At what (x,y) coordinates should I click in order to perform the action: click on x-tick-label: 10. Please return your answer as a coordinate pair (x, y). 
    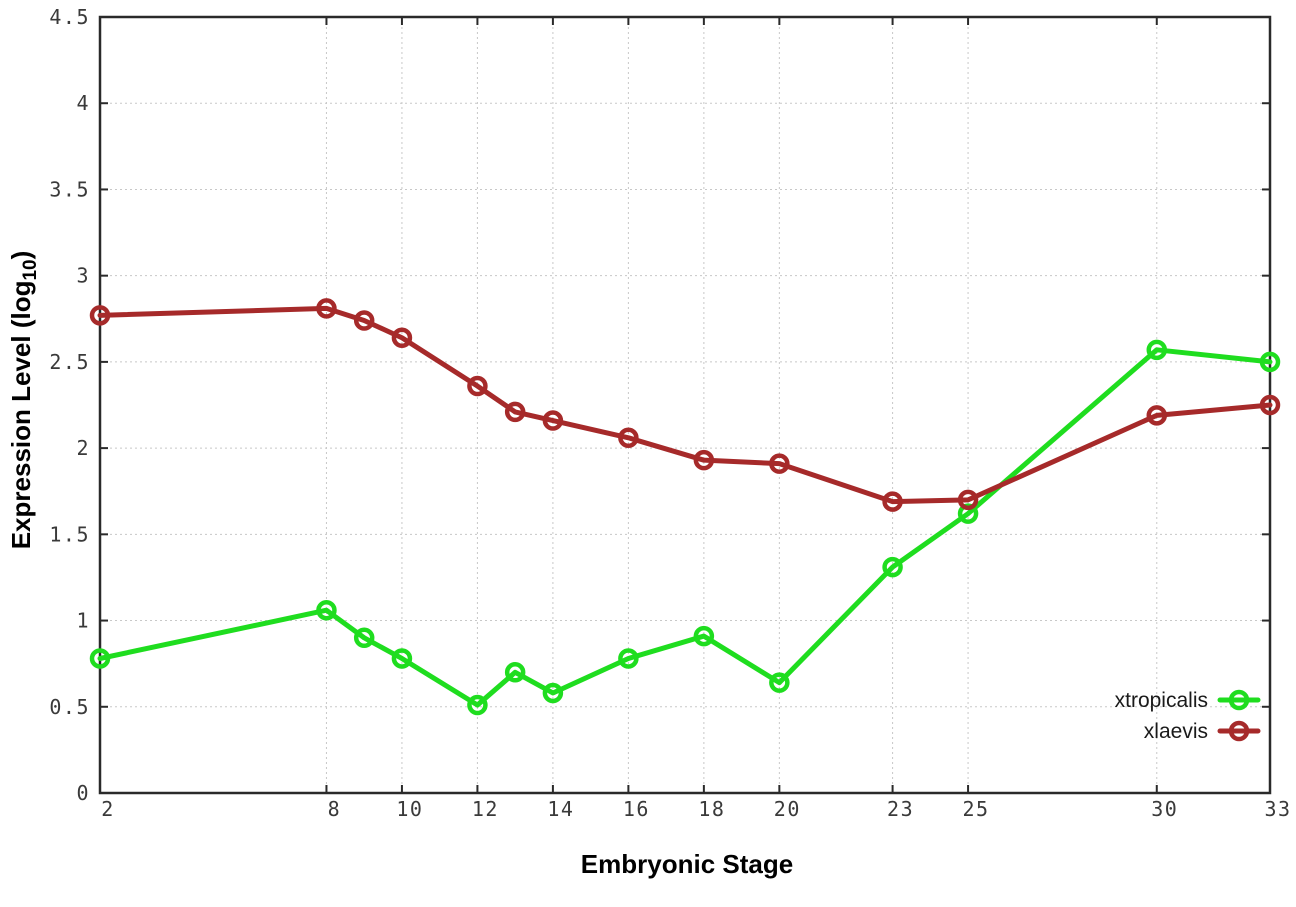
    Looking at the image, I should click on (409, 809).